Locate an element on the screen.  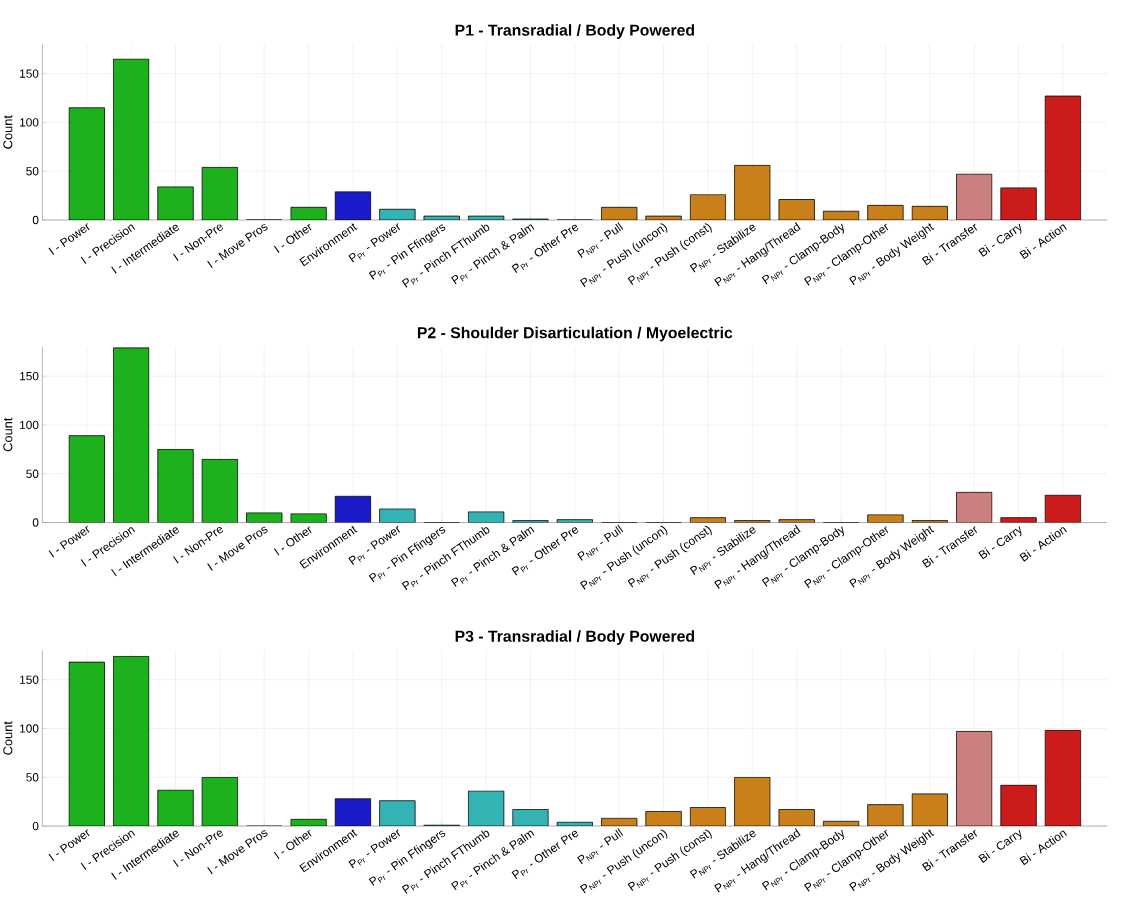
chart-title: P1 - Transradial / Body Powered is located at coordinates (575, 31).